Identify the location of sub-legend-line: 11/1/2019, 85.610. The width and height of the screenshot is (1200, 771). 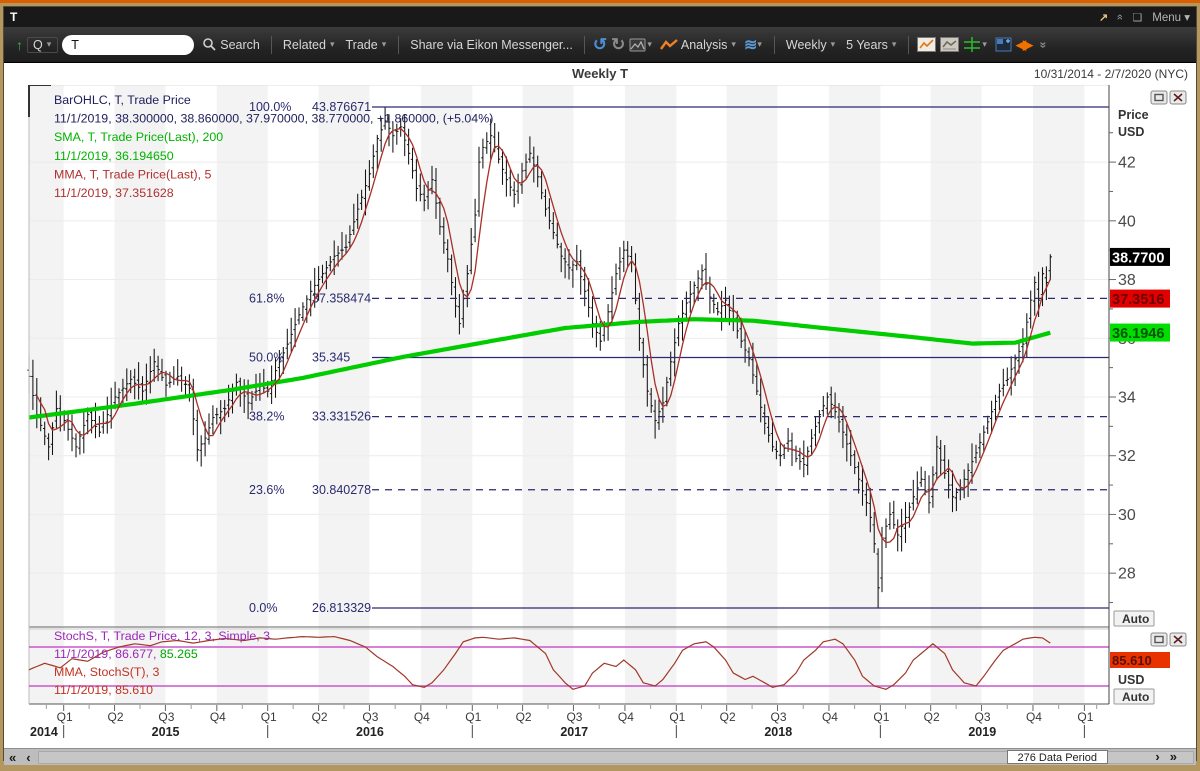
(103, 690).